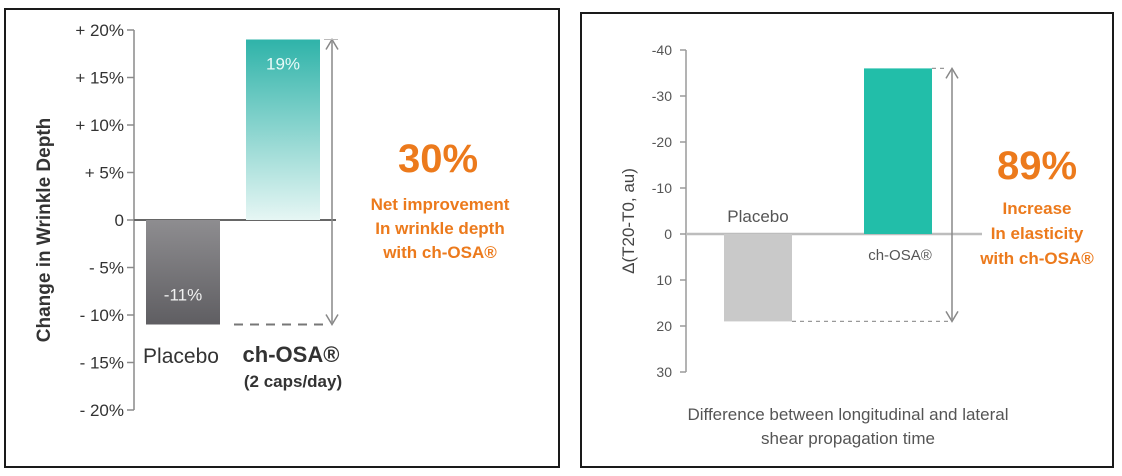  I want to click on annotation-line: In wrinkle depth, so click(439, 228).